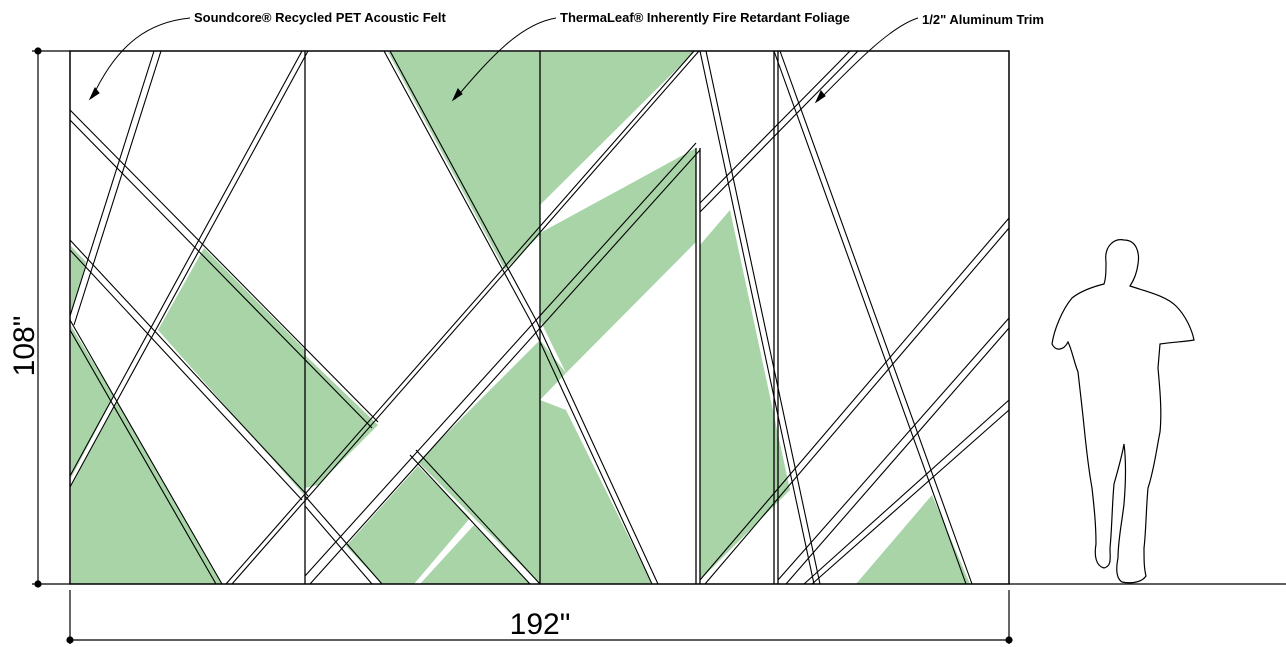 Image resolution: width=1286 pixels, height=647 pixels. I want to click on callout-leaders, so click(503, 60).